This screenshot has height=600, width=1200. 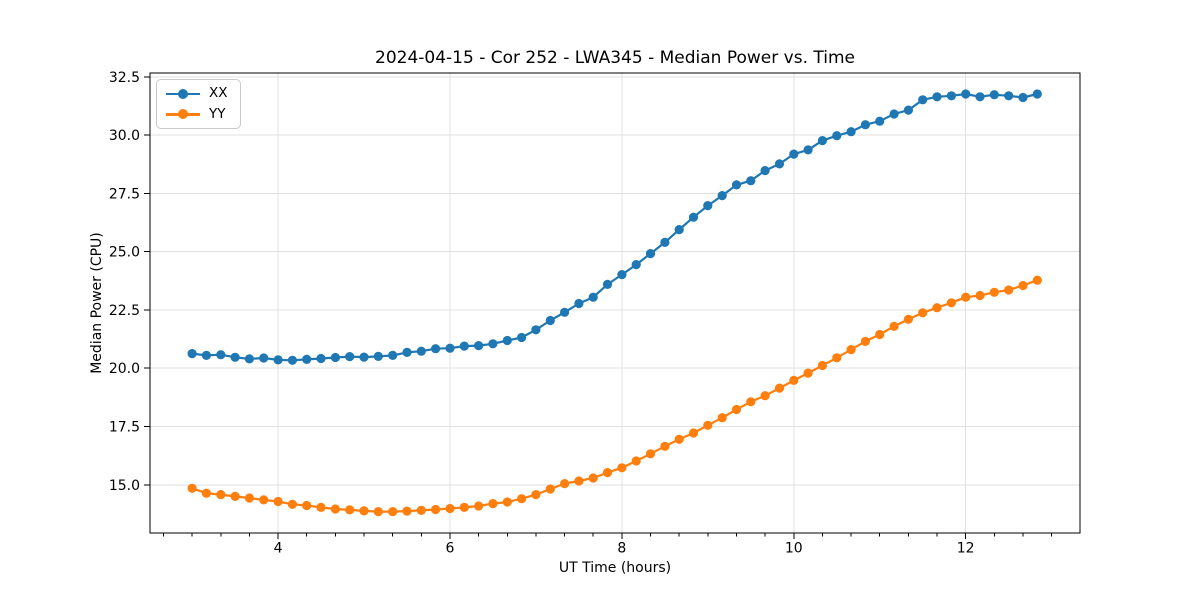 I want to click on legend-swatch-yy-icon, so click(x=183, y=114).